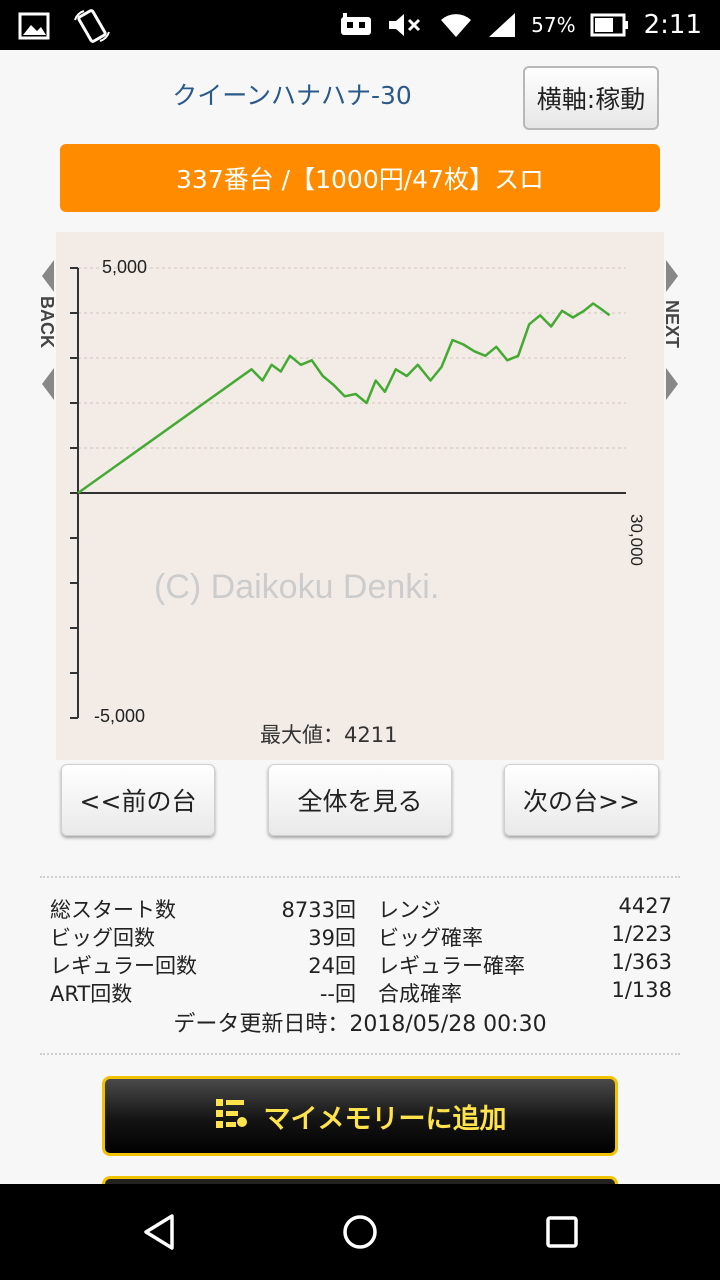  I want to click on stat-value: 39回, so click(332, 938).